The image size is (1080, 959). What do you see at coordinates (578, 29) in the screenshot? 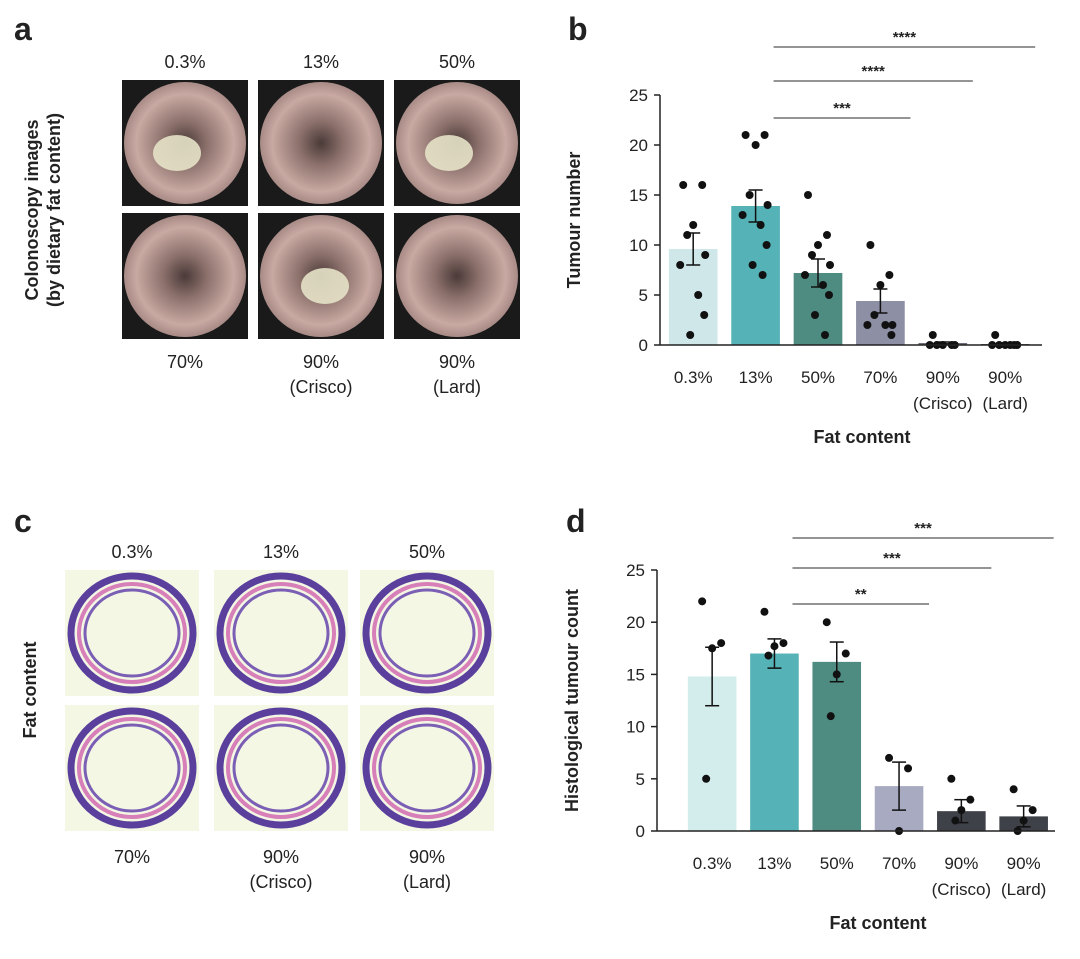
I see `panel-label: b` at bounding box center [578, 29].